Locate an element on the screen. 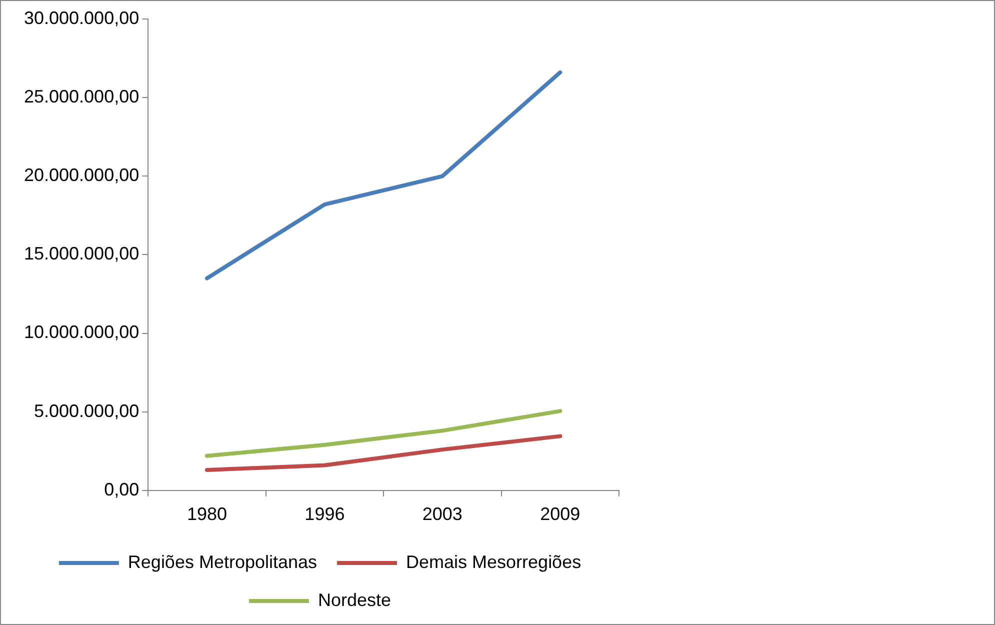  legend-label: Regiões Metropolitanas is located at coordinates (223, 562).